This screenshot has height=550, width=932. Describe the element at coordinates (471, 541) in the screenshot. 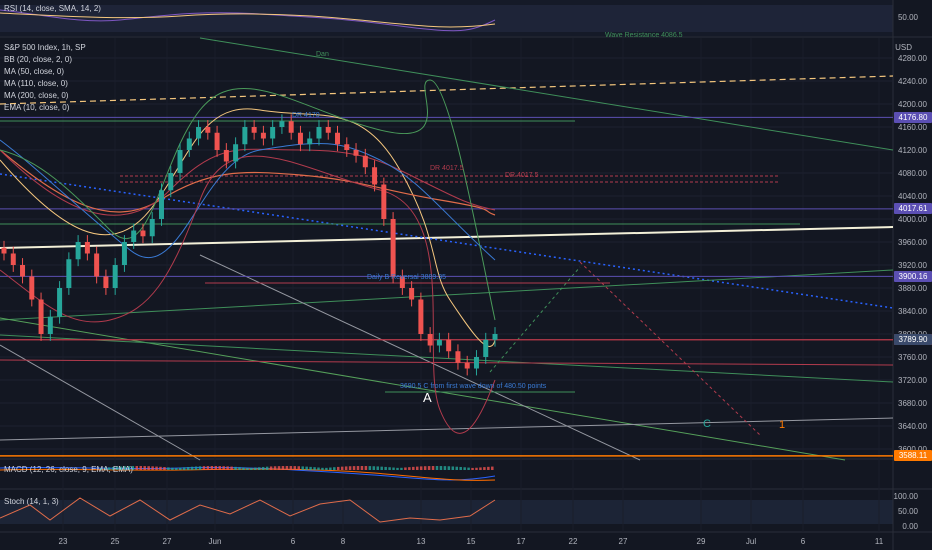

I see `x-tick-label: 15` at that location.